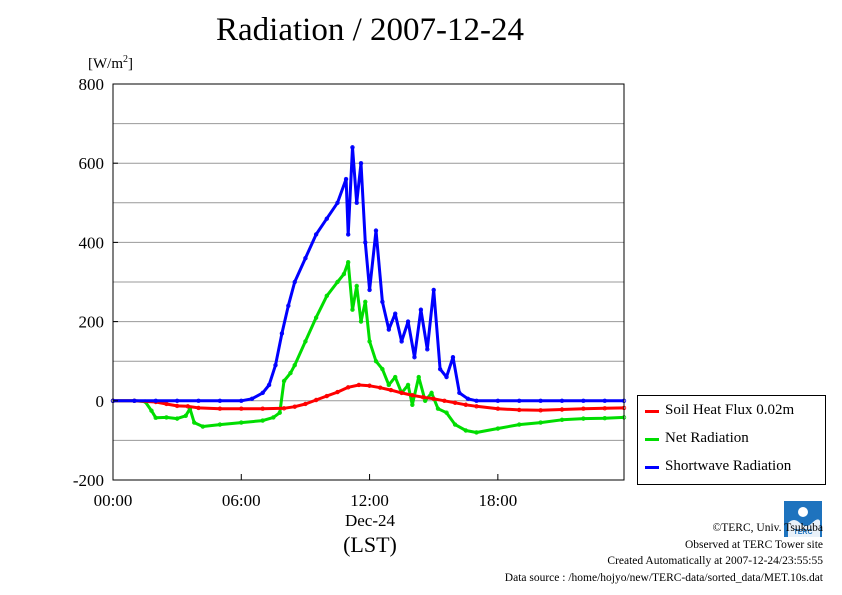 This screenshot has width=842, height=595. I want to click on x-tick-label: 00:00, so click(113, 500).